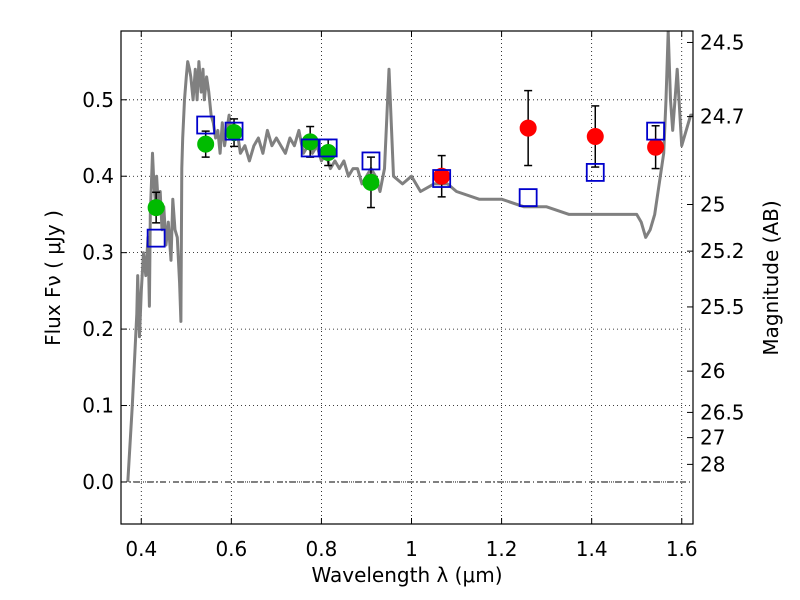 The width and height of the screenshot is (800, 600). Describe the element at coordinates (771, 277) in the screenshot. I see `magnitude-axis-label: Magnitude (AB)` at that location.